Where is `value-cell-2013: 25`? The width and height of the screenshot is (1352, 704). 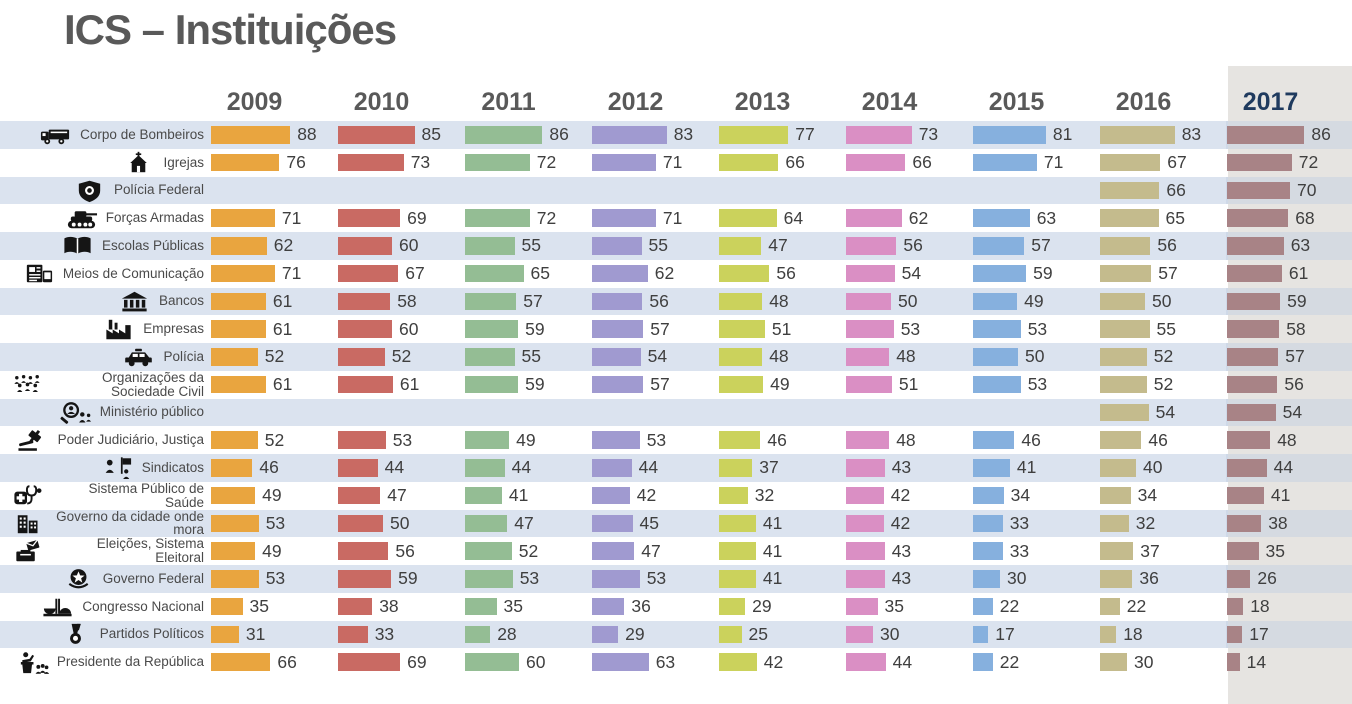 value-cell-2013: 25 is located at coordinates (781, 635).